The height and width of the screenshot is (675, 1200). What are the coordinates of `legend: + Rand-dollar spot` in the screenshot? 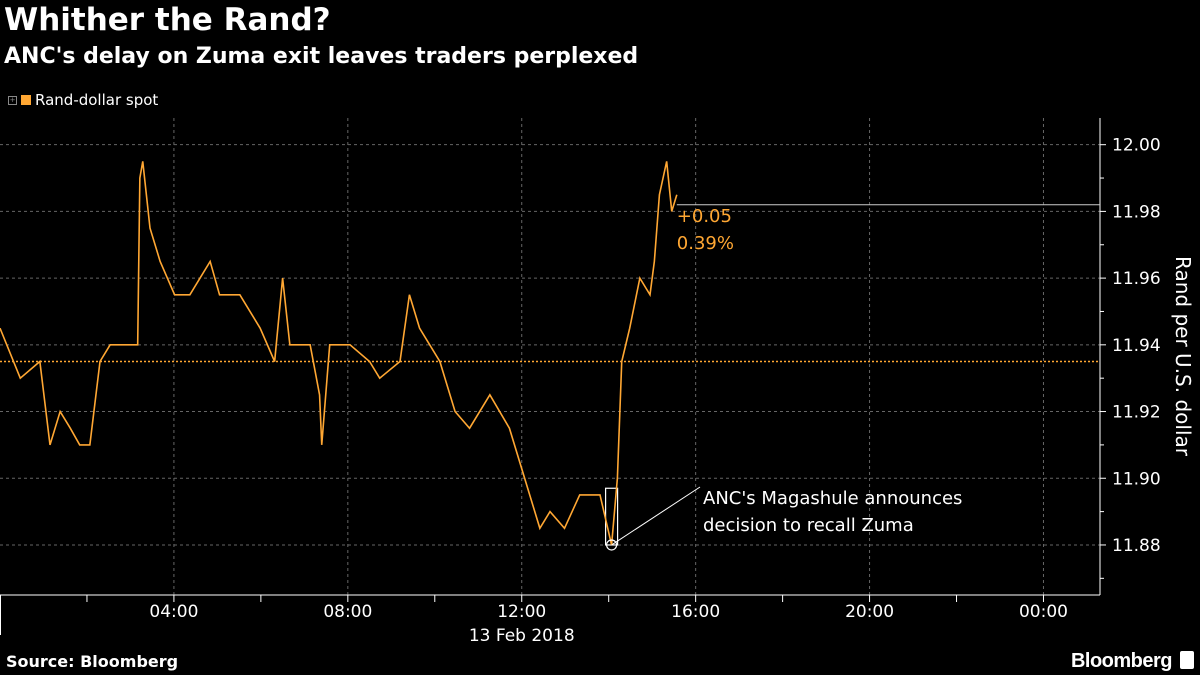 It's located at (83, 100).